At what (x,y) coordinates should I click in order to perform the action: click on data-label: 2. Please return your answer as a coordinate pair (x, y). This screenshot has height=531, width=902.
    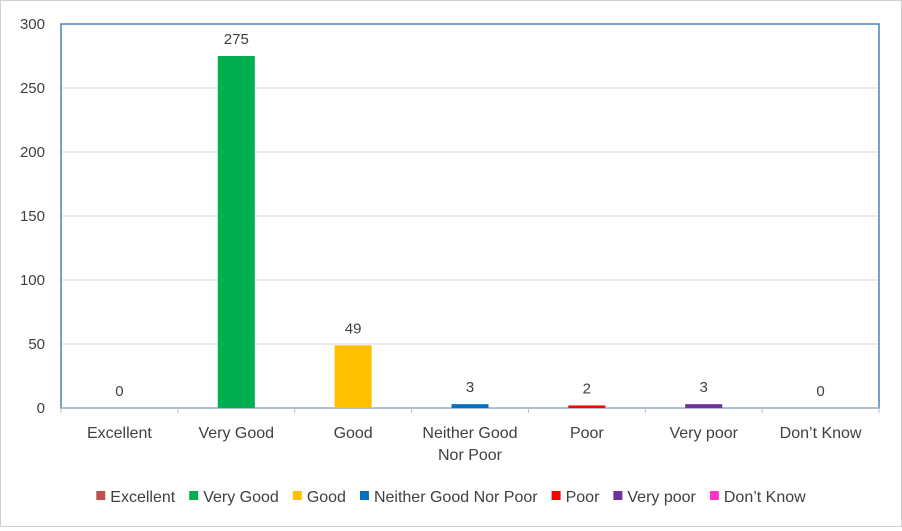
    Looking at the image, I should click on (587, 388).